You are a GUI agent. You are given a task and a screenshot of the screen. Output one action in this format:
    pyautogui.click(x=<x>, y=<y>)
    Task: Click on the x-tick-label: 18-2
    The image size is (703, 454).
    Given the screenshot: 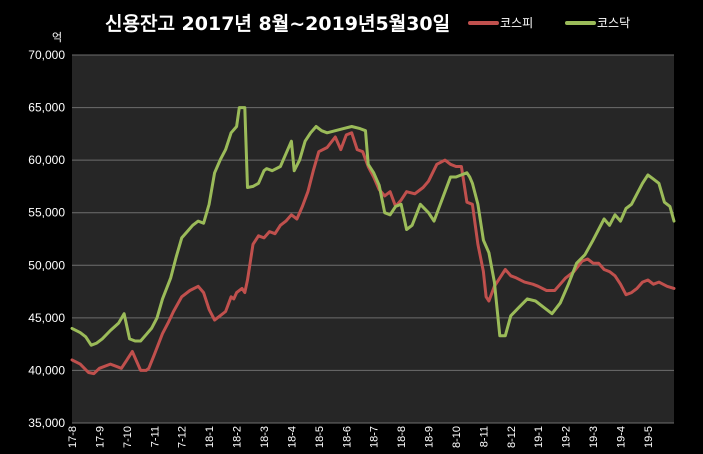 What is the action you would take?
    pyautogui.click(x=238, y=437)
    